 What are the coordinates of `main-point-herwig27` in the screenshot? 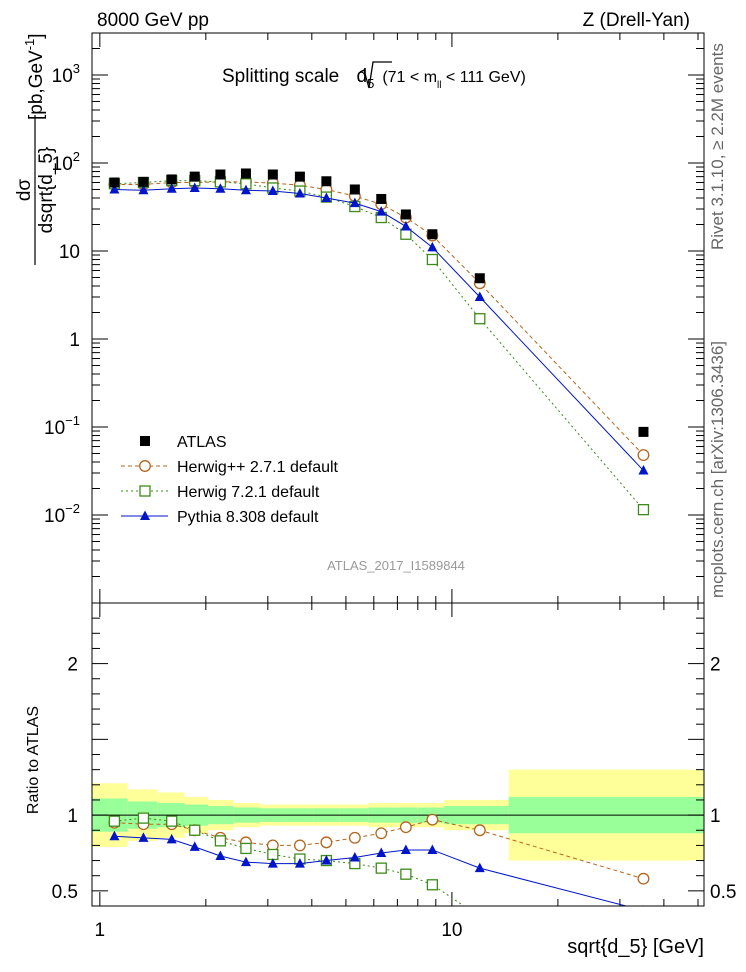 It's located at (643, 455).